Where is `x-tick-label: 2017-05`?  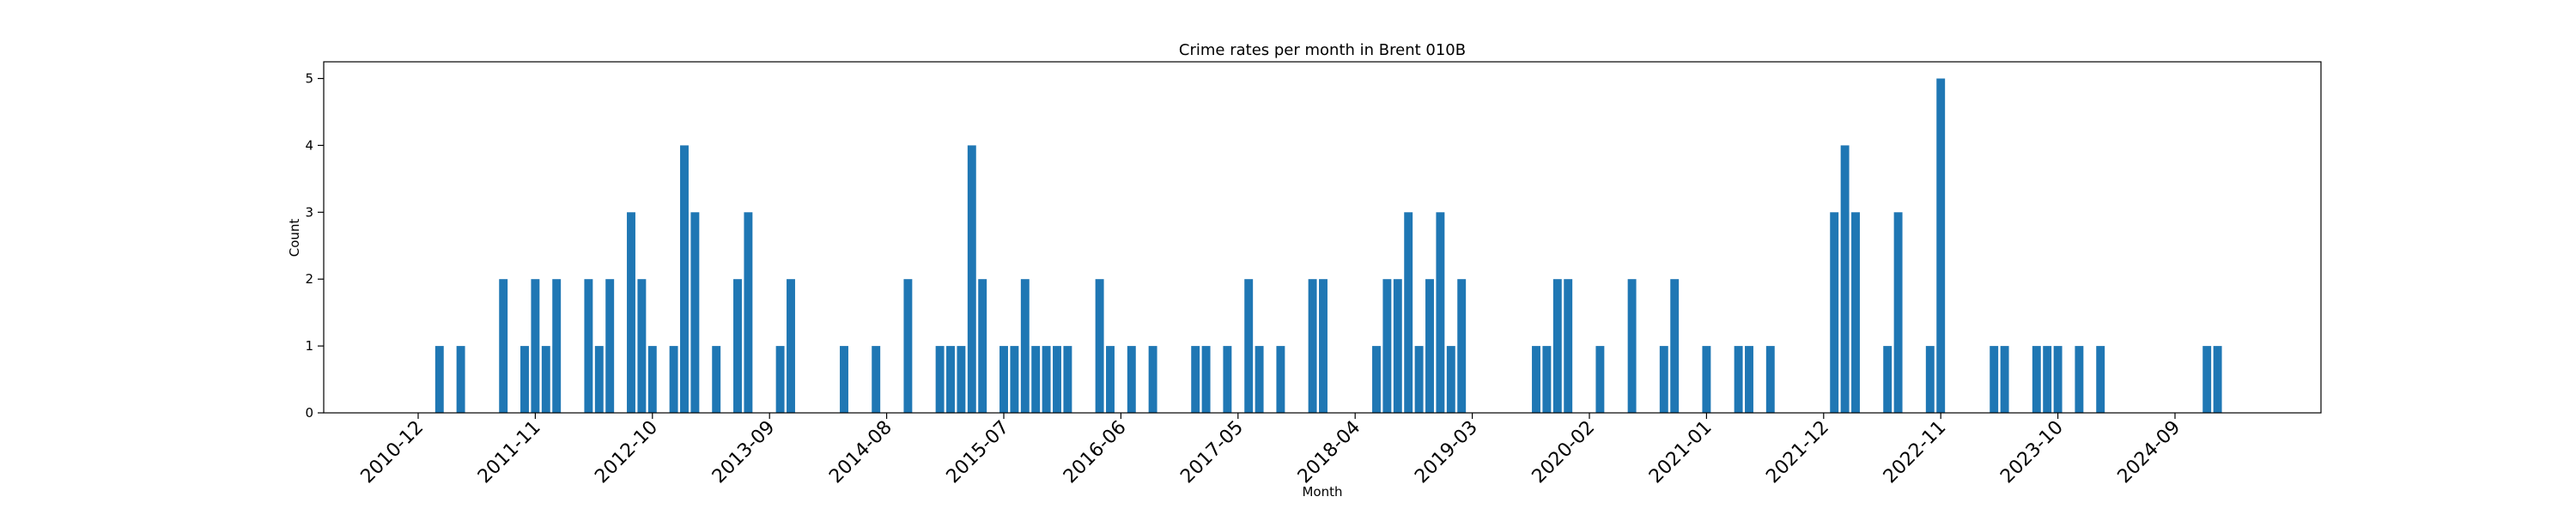 x-tick-label: 2017-05 is located at coordinates (1212, 452).